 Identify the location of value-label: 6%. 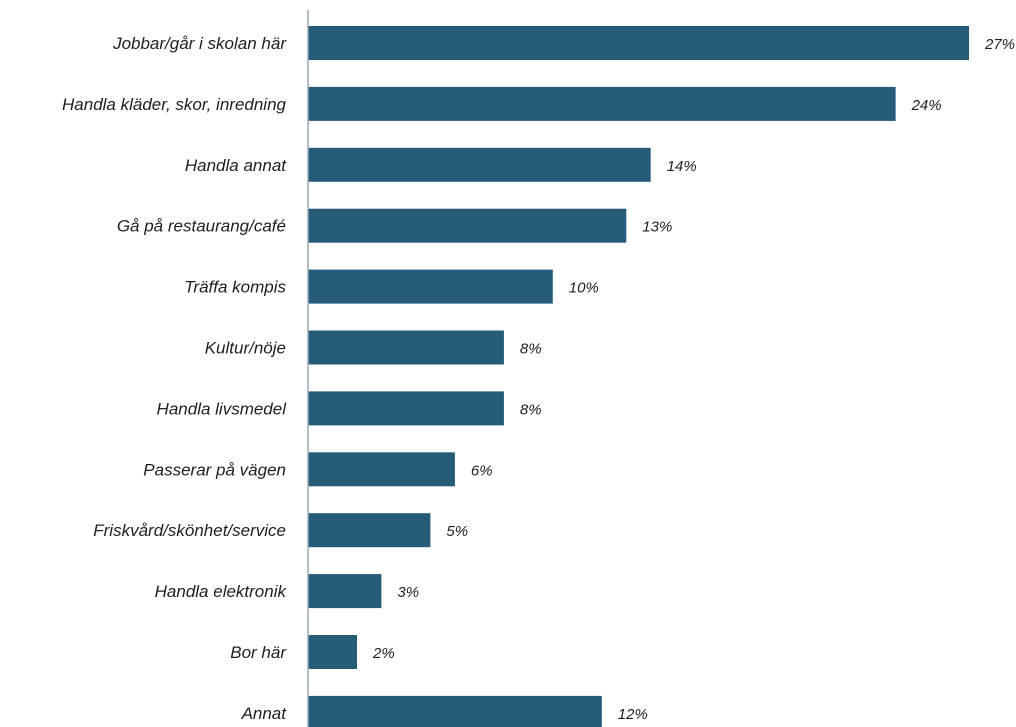
(482, 470).